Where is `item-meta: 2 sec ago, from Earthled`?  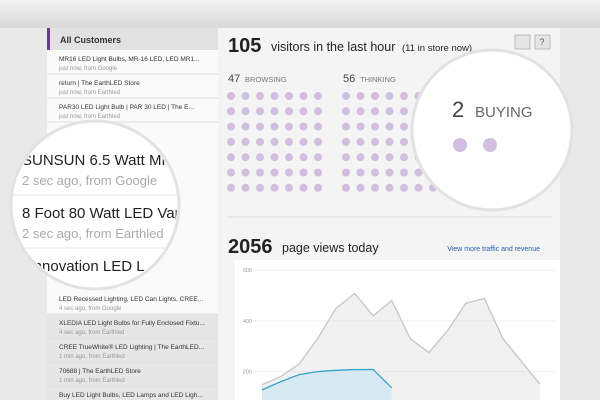
item-meta: 2 sec ago, from Earthled is located at coordinates (93, 233).